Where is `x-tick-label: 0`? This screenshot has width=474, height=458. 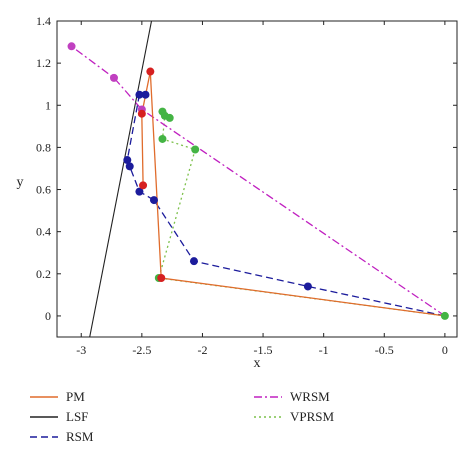 x-tick-label: 0 is located at coordinates (445, 350).